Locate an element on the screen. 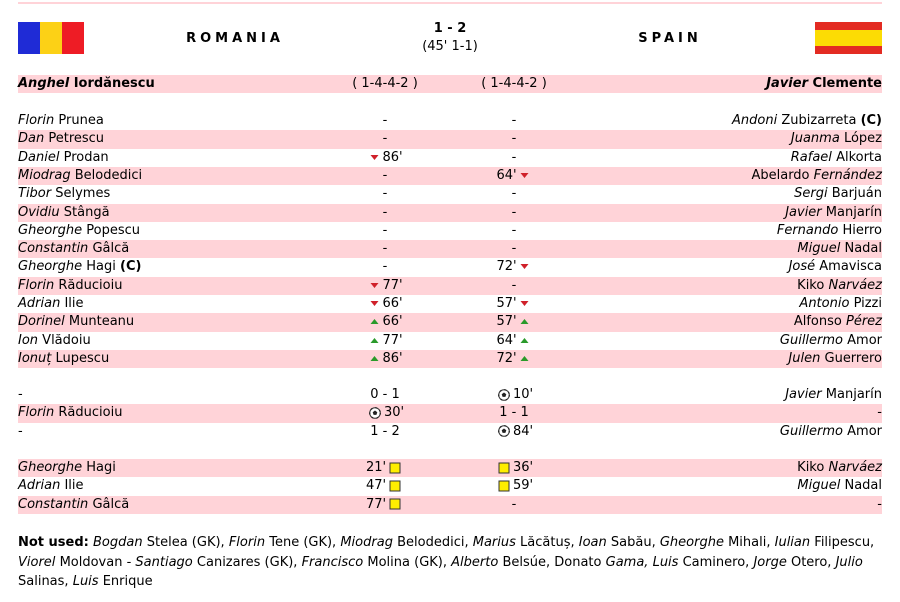 This screenshot has width=900, height=602. home-cell: 30' is located at coordinates (385, 413).